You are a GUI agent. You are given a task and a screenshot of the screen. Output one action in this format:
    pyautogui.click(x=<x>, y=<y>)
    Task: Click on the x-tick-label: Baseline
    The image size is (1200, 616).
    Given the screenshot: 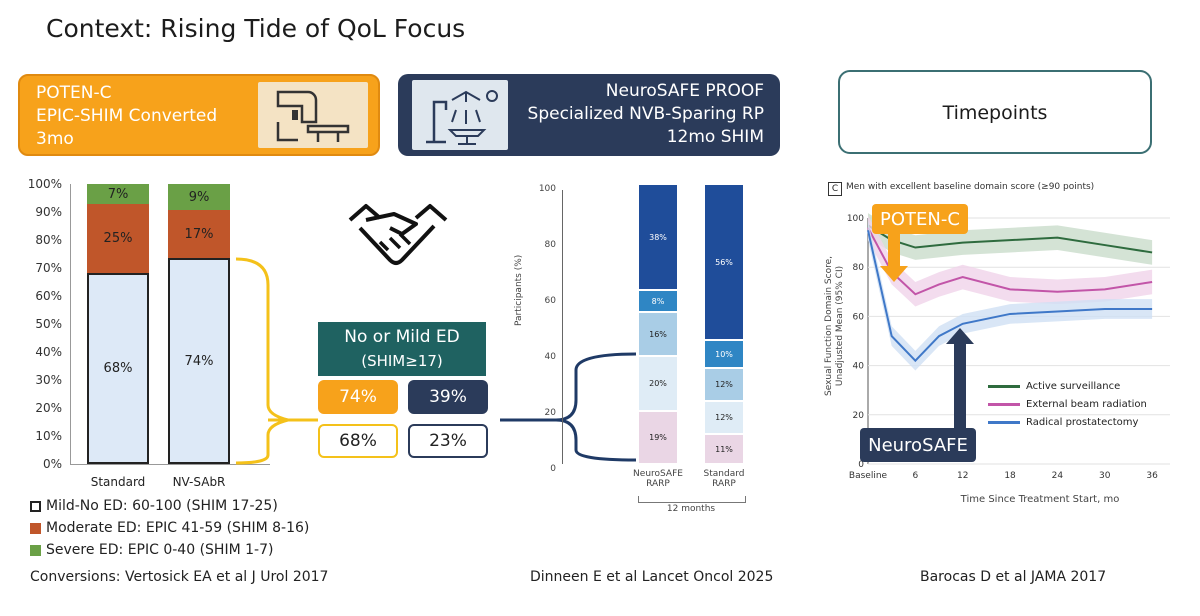 What is the action you would take?
    pyautogui.click(x=868, y=476)
    